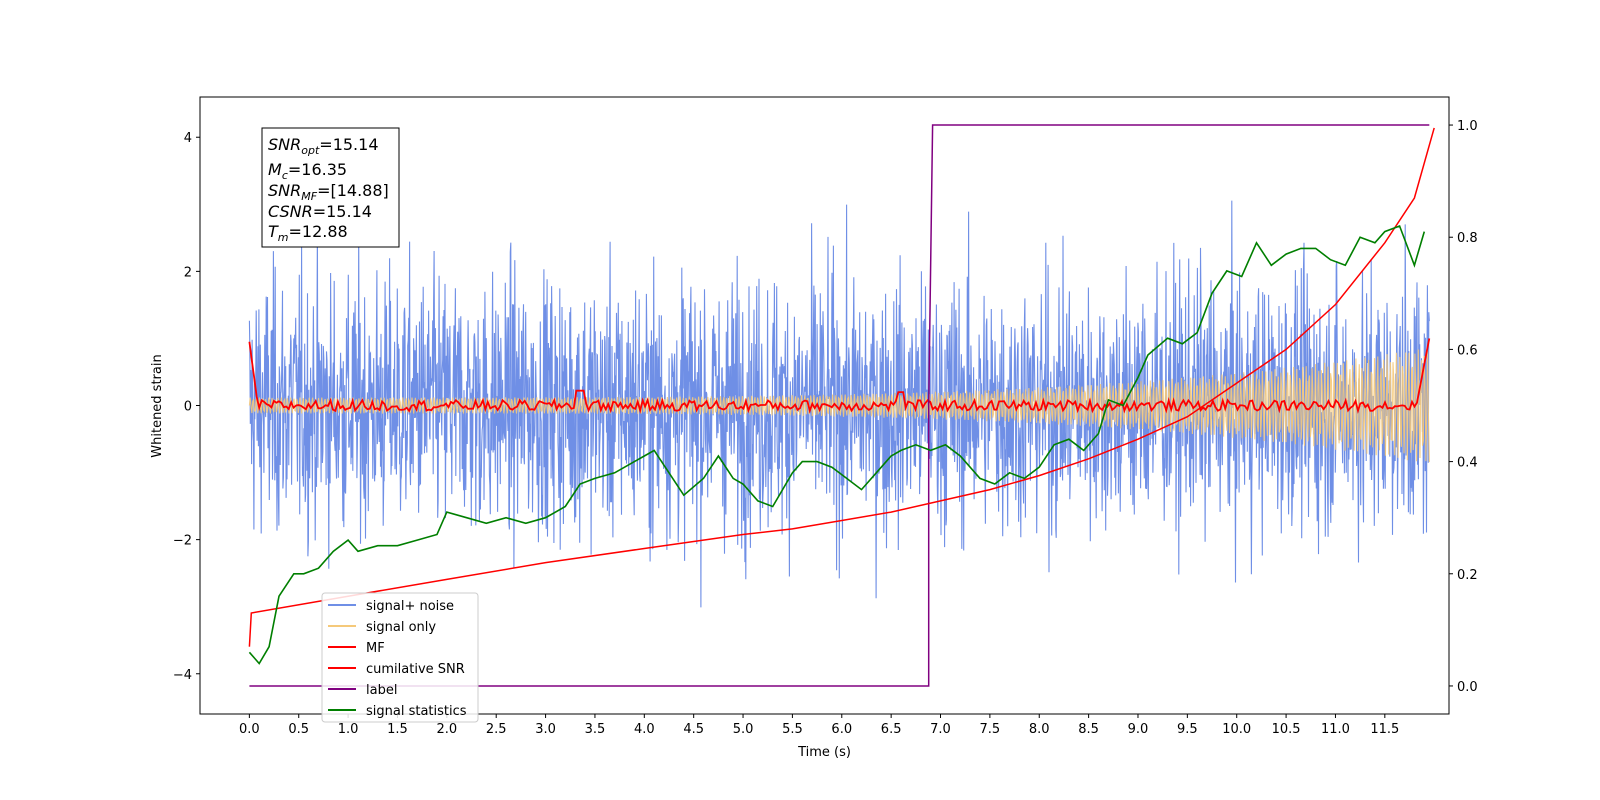 This screenshot has width=1600, height=800. I want to click on y2-tick-label: 0.6, so click(1467, 350).